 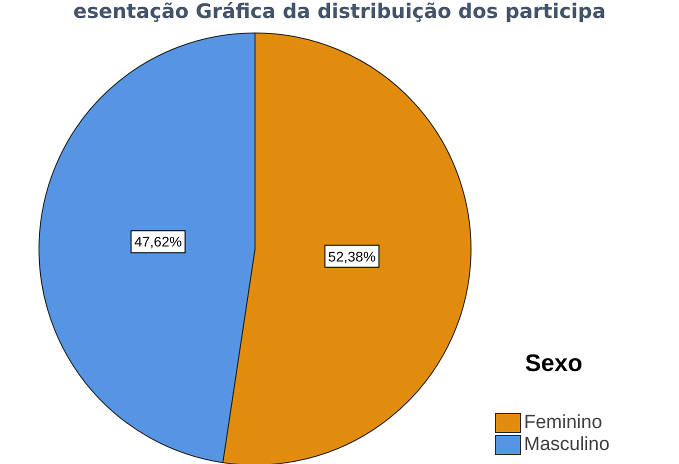 I want to click on data-label: 52,38%, so click(x=352, y=256).